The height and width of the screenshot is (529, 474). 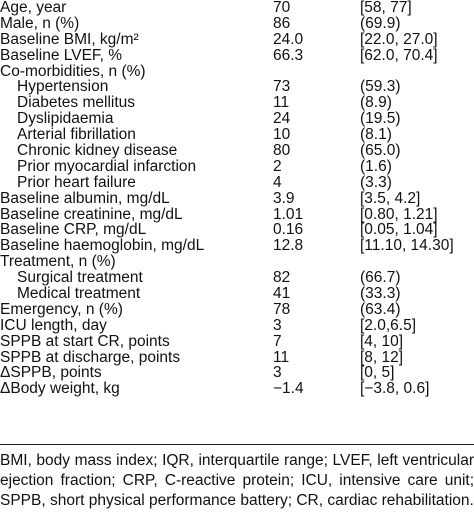 I want to click on table-row: Diabetes mellitus 11 (8.9), so click(x=237, y=103).